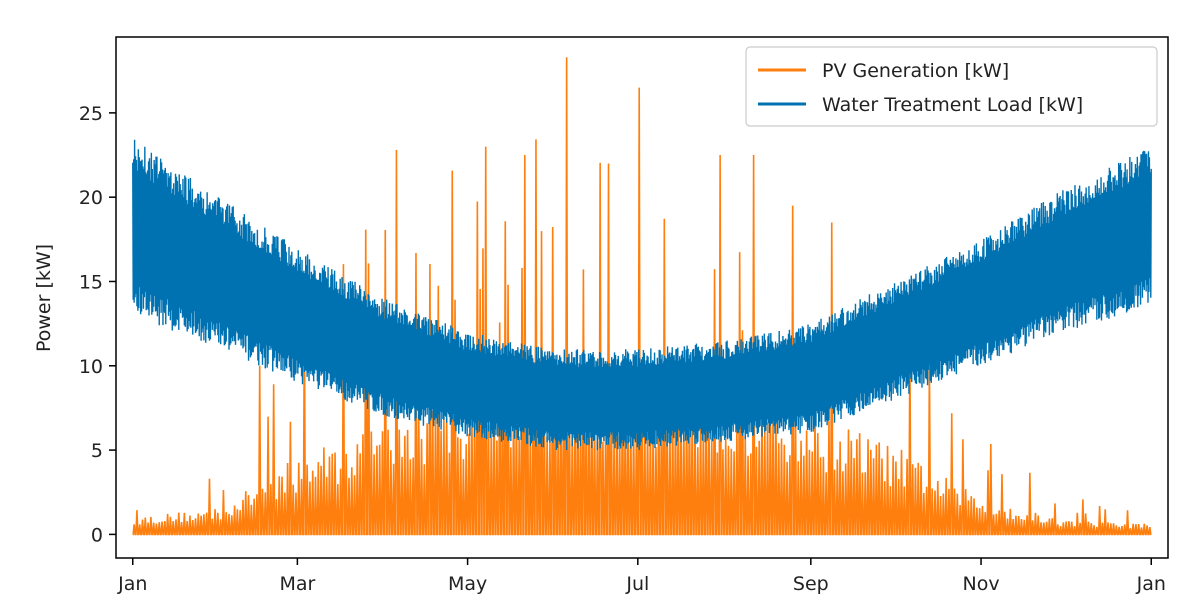 This screenshot has width=1193, height=614. I want to click on y-tick-label: 10, so click(91, 367).